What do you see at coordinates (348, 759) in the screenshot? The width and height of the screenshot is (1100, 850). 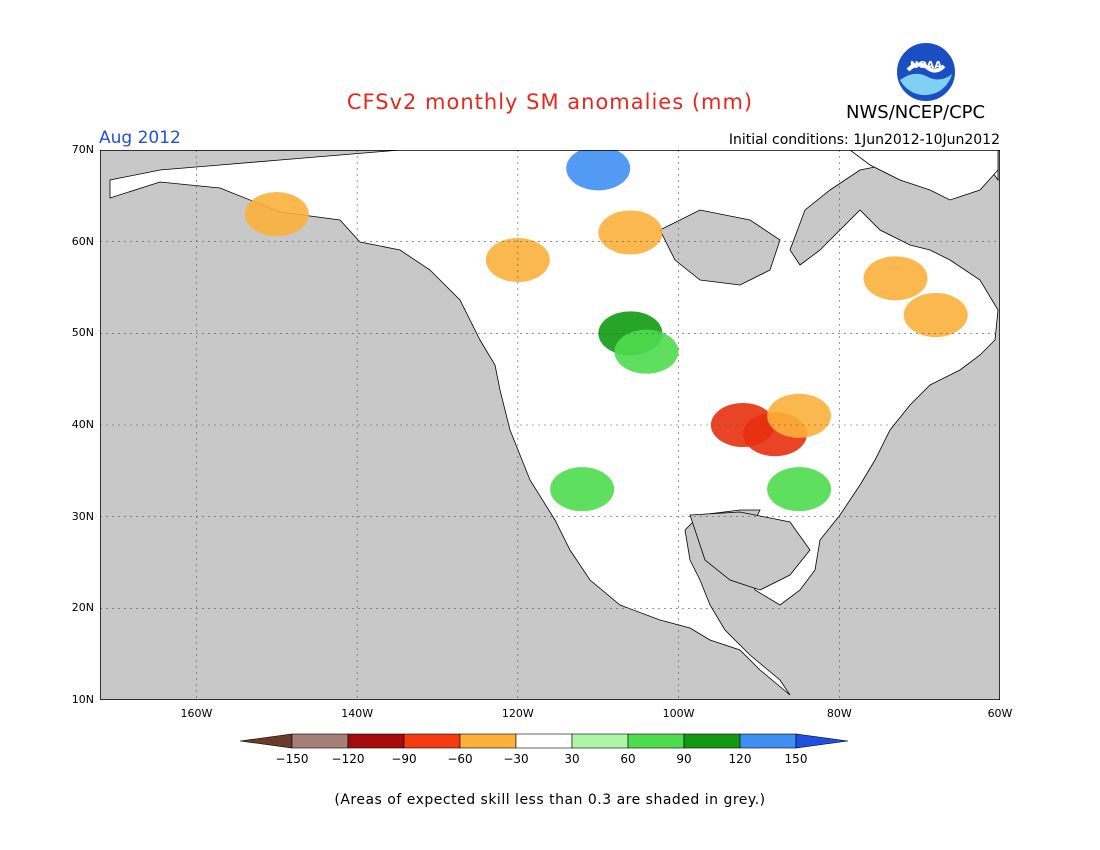 I see `colorbar-label: −120` at bounding box center [348, 759].